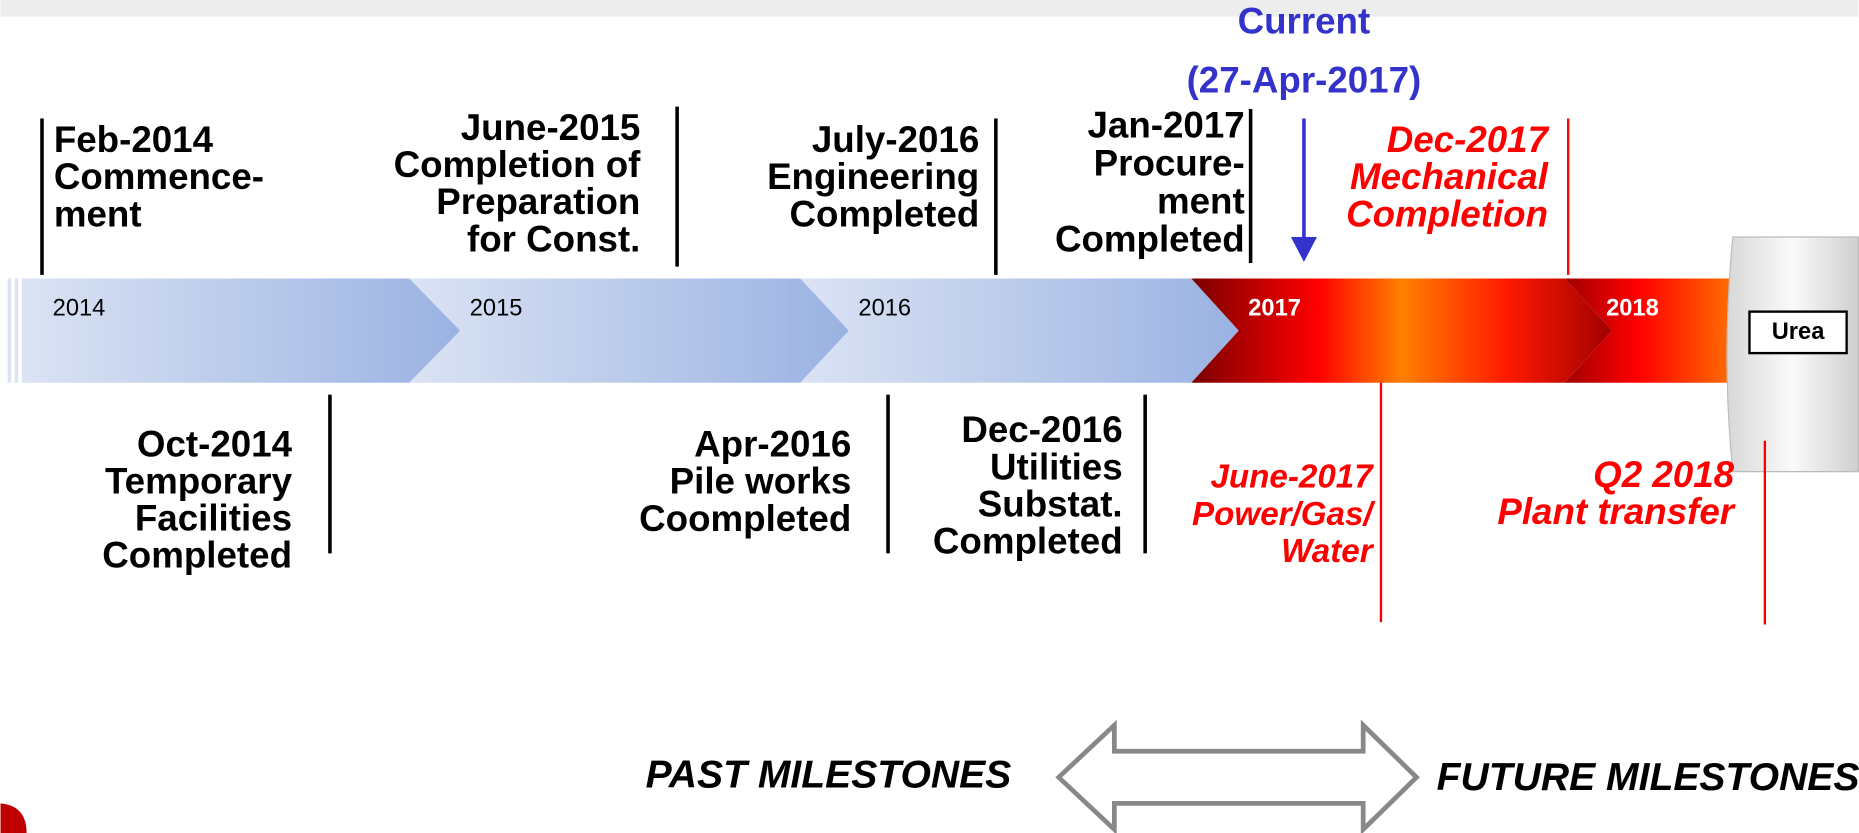 This screenshot has width=1859, height=833. I want to click on milestone-date: June-2017, so click(1292, 476).